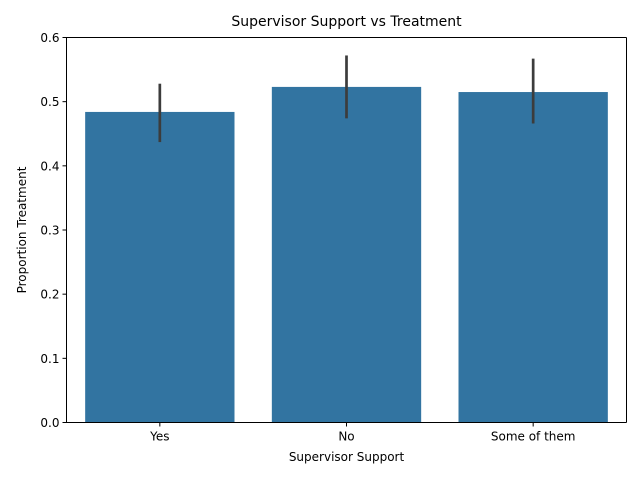 Image resolution: width=640 pixels, height=480 pixels. What do you see at coordinates (49, 102) in the screenshot?
I see `y-tick-label: 0.5` at bounding box center [49, 102].